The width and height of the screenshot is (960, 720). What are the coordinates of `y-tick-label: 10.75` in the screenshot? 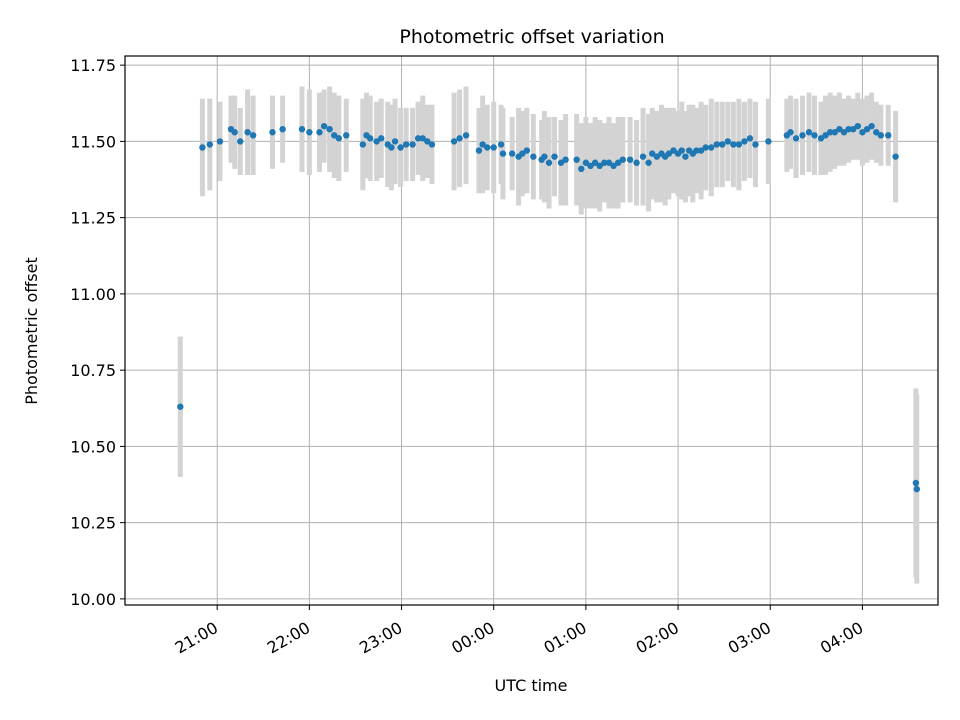 It's located at (93, 370).